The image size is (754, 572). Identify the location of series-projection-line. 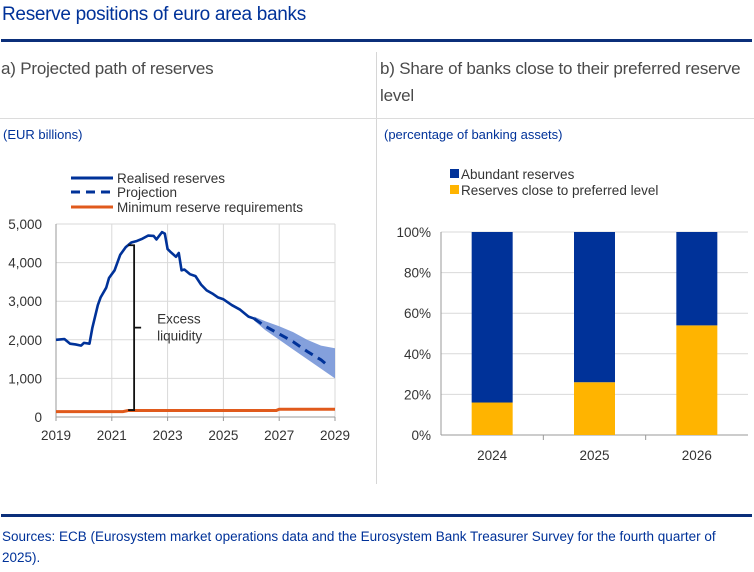
(292, 342).